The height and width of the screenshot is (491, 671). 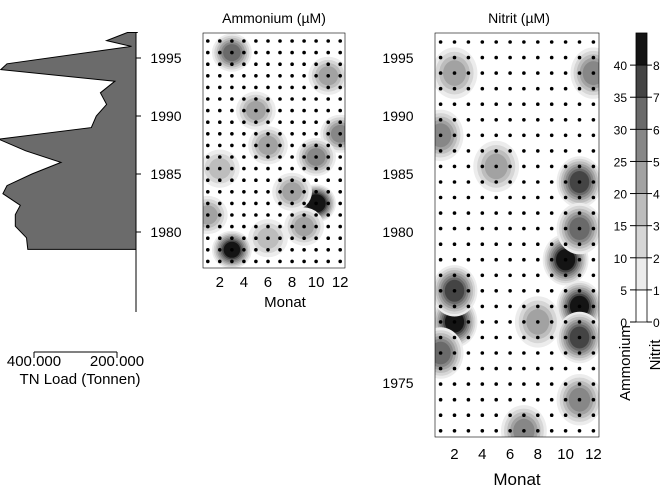 I want to click on colorbar-nitrit-tick-label: 4, so click(x=656, y=195).